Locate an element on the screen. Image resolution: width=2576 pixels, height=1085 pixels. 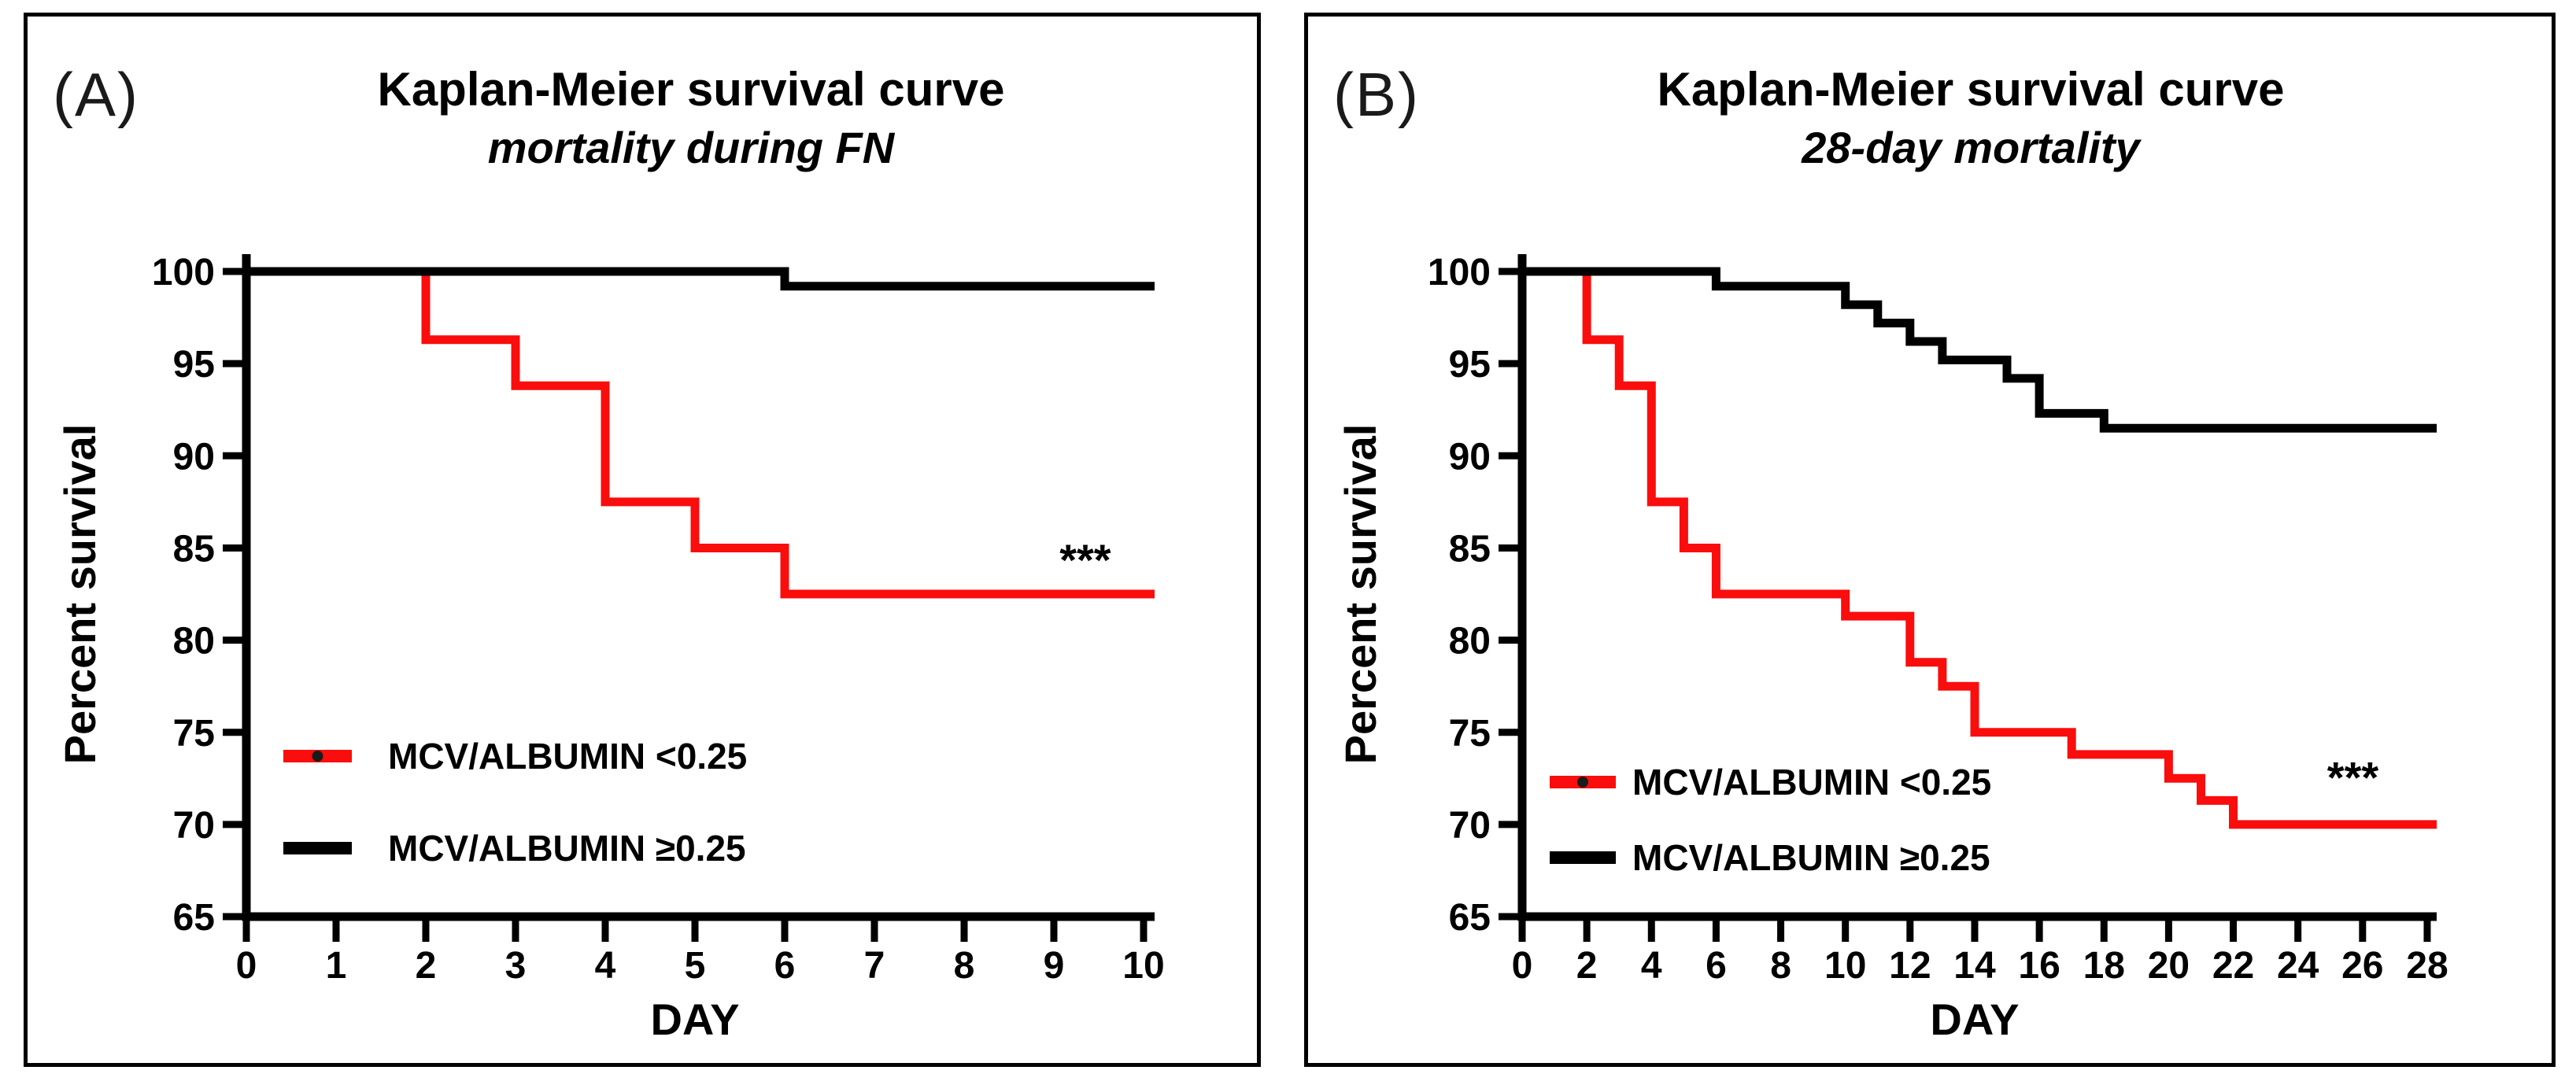
panel-b-title: Kaplan-Meier survival curve is located at coordinates (1971, 89).